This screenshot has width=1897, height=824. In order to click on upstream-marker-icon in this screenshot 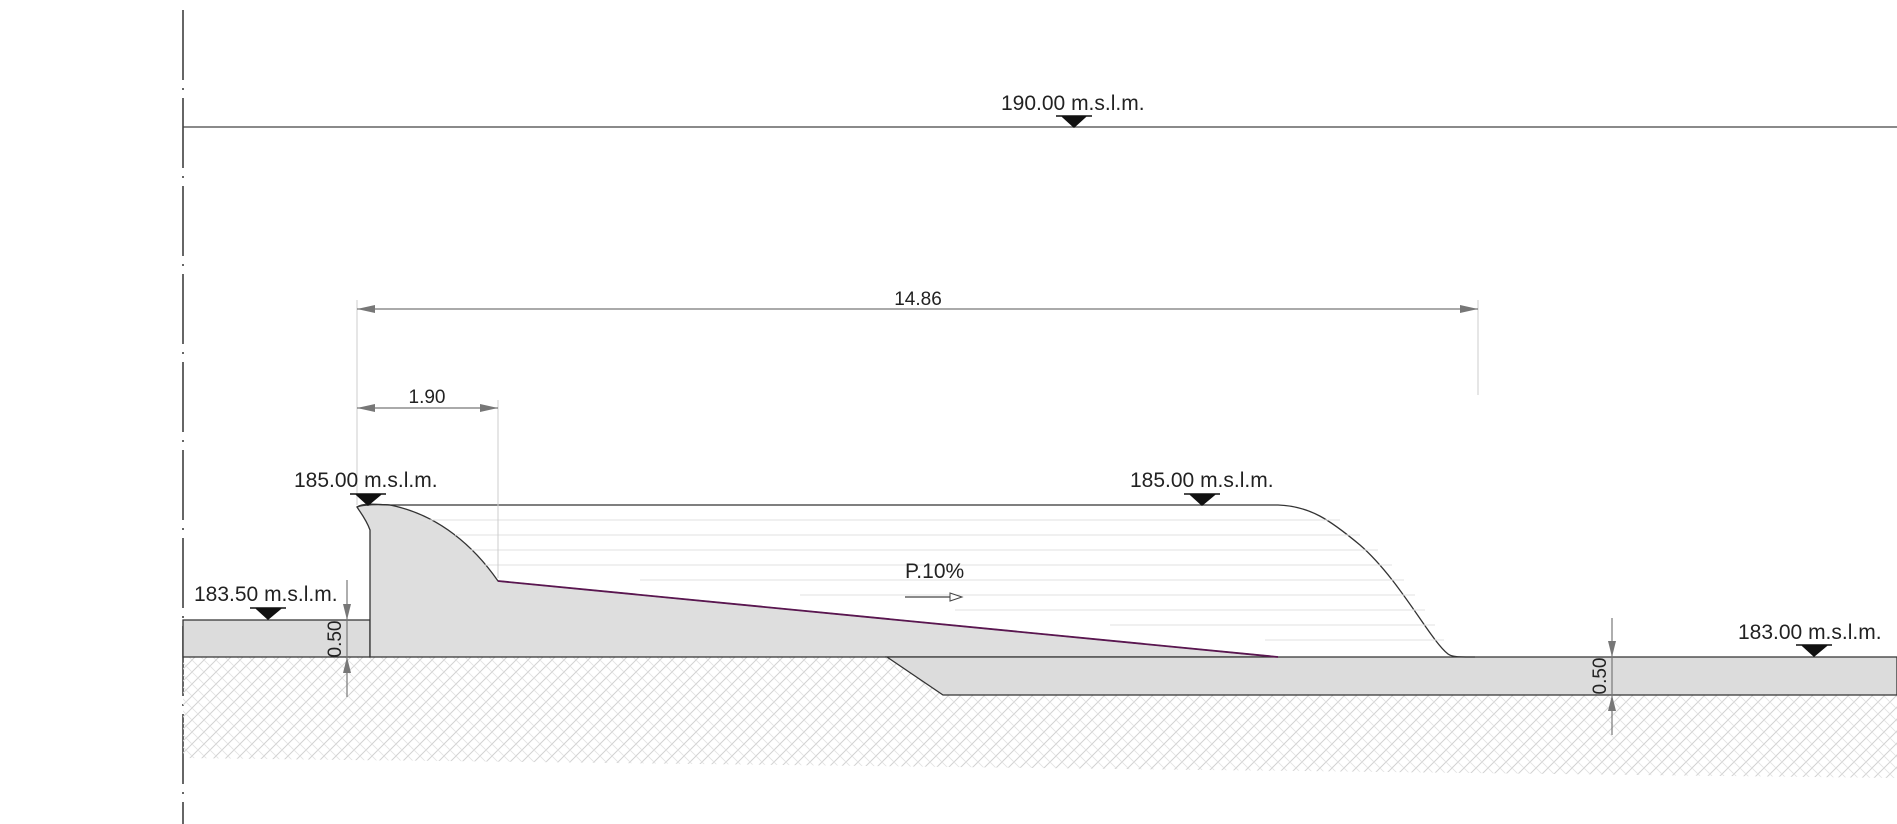, I will do `click(268, 613)`.